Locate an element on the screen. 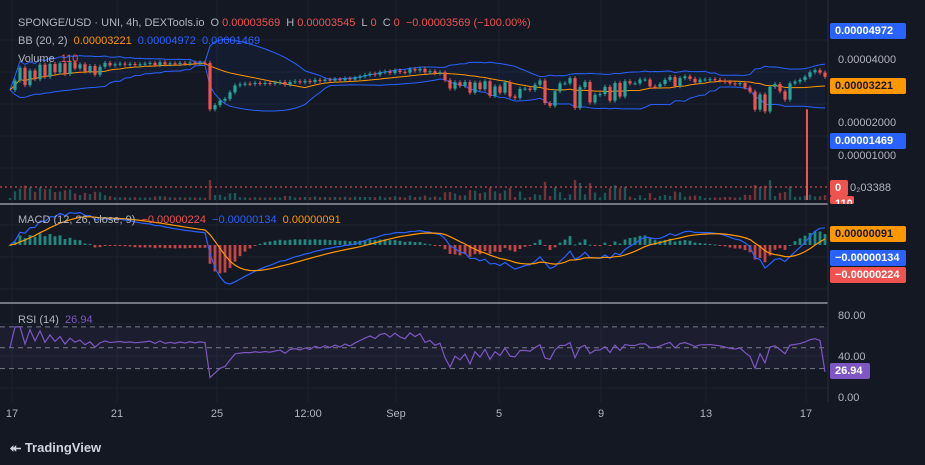 This screenshot has height=465, width=925. macd-signal-line is located at coordinates (417, 244).